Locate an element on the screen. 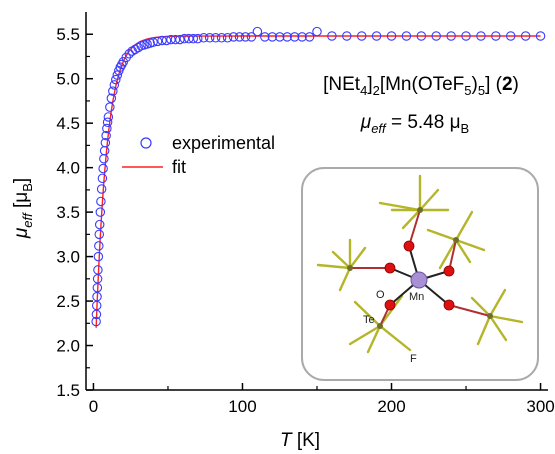  o-label: O is located at coordinates (380, 295).